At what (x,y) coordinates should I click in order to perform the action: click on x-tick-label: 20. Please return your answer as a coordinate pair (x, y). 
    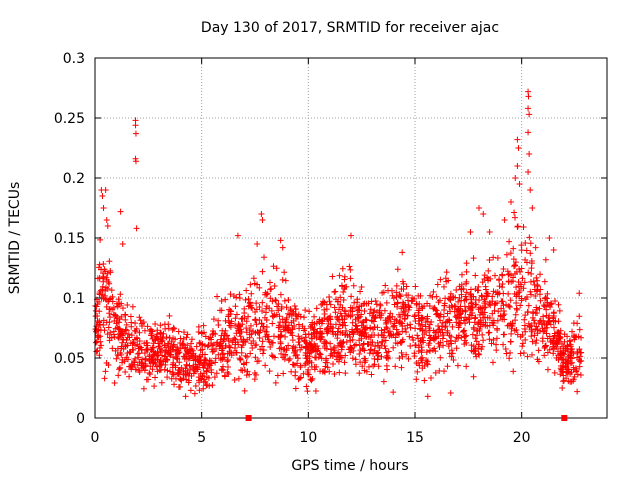
    Looking at the image, I should click on (522, 438).